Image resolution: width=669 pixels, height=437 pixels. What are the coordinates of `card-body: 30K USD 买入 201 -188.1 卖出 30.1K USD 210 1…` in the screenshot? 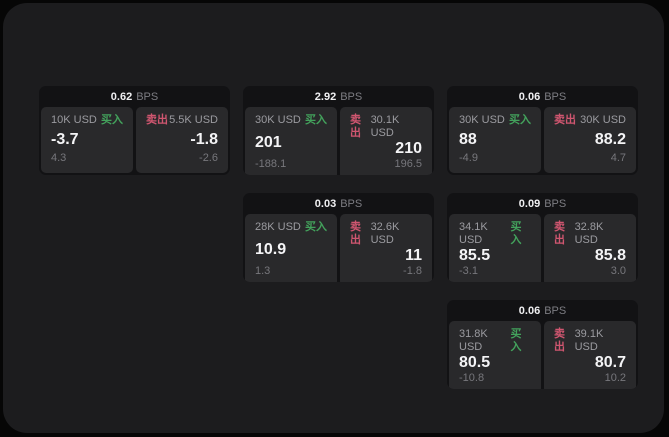 It's located at (338, 141).